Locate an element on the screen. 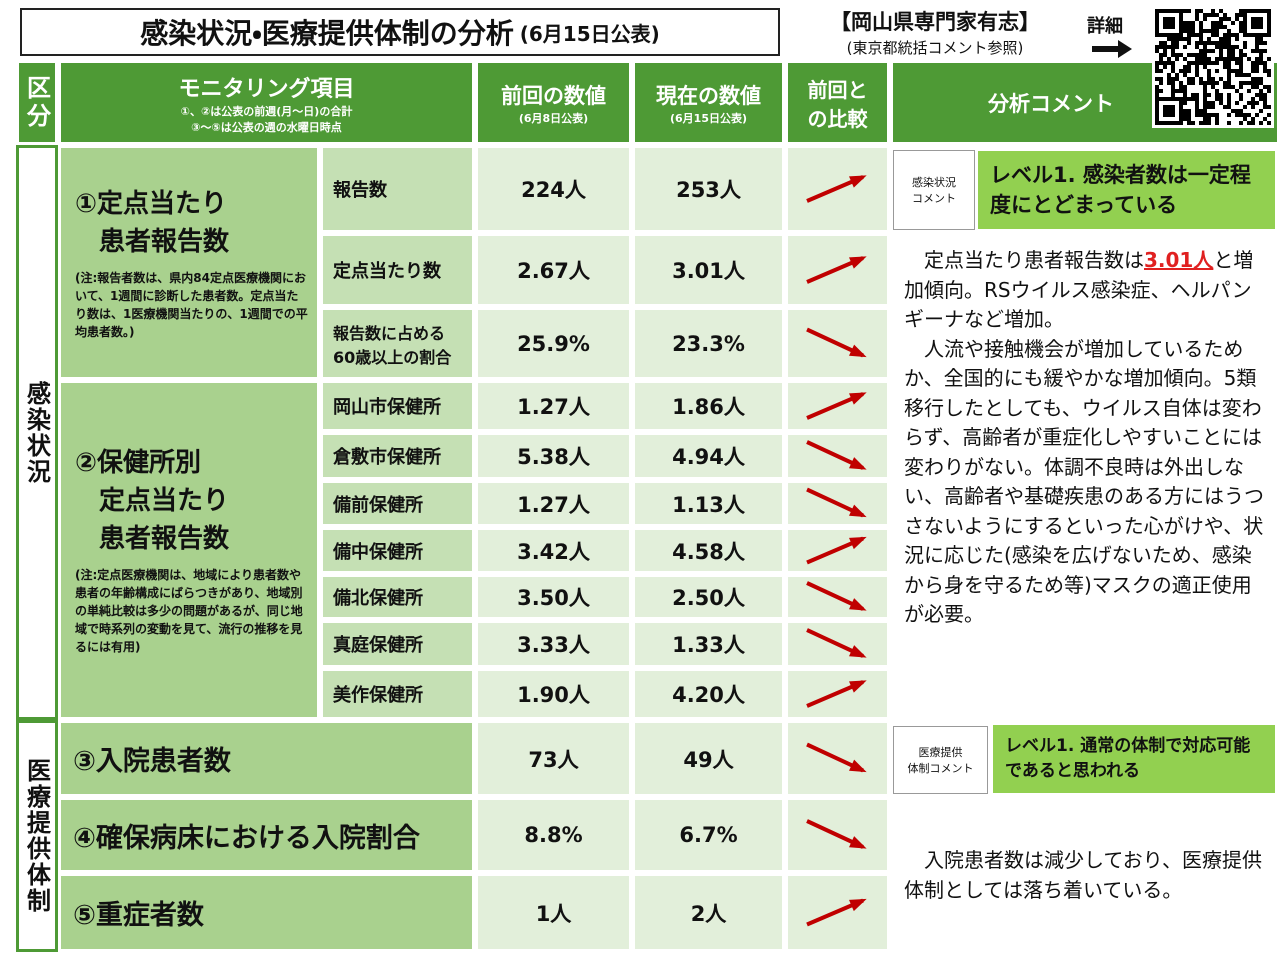 The height and width of the screenshot is (954, 1282). row-item-text: 60歳以上の割合 is located at coordinates (392, 357).